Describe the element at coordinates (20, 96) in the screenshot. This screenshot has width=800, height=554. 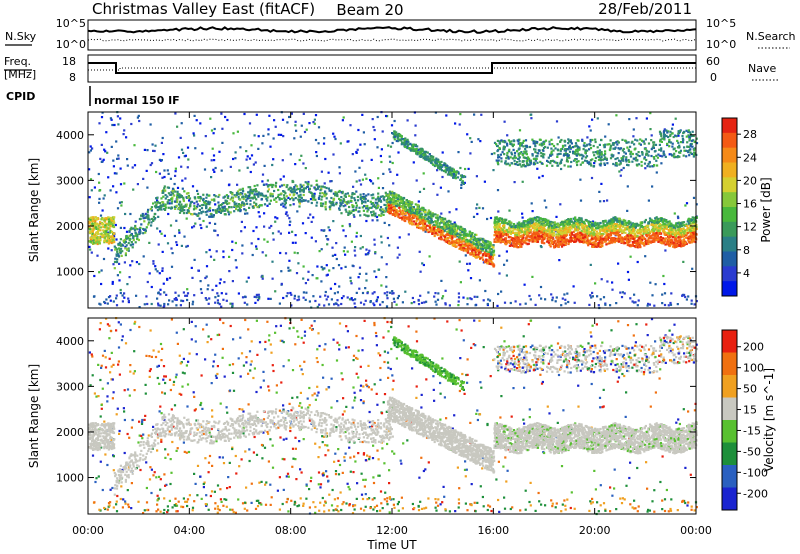
I see `cpid-label: CPID` at that location.